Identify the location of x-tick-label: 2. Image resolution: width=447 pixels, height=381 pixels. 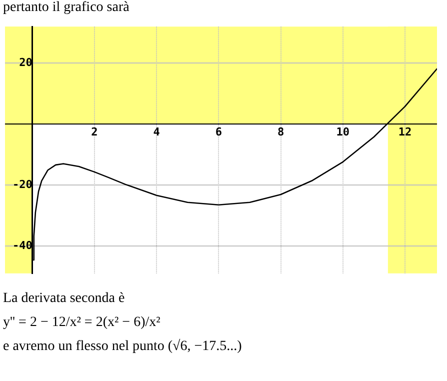
(94, 132).